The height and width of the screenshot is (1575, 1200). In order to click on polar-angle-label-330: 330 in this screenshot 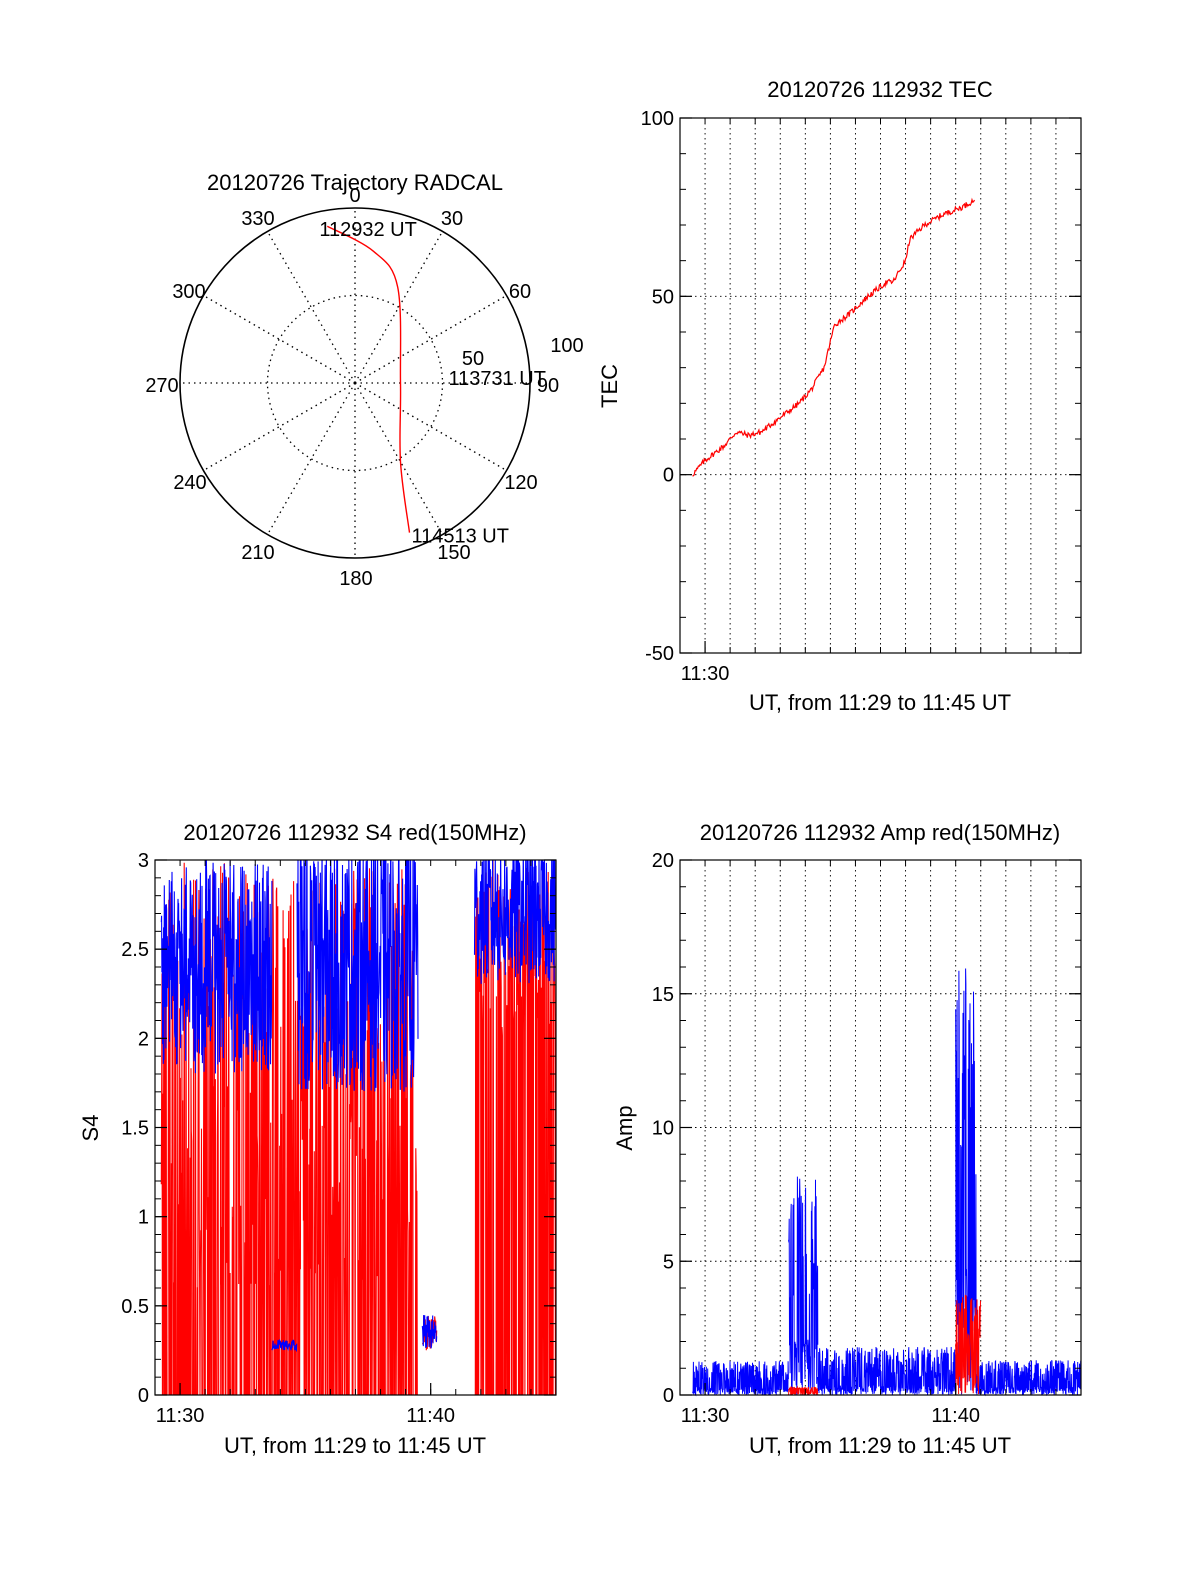, I will do `click(257, 219)`.